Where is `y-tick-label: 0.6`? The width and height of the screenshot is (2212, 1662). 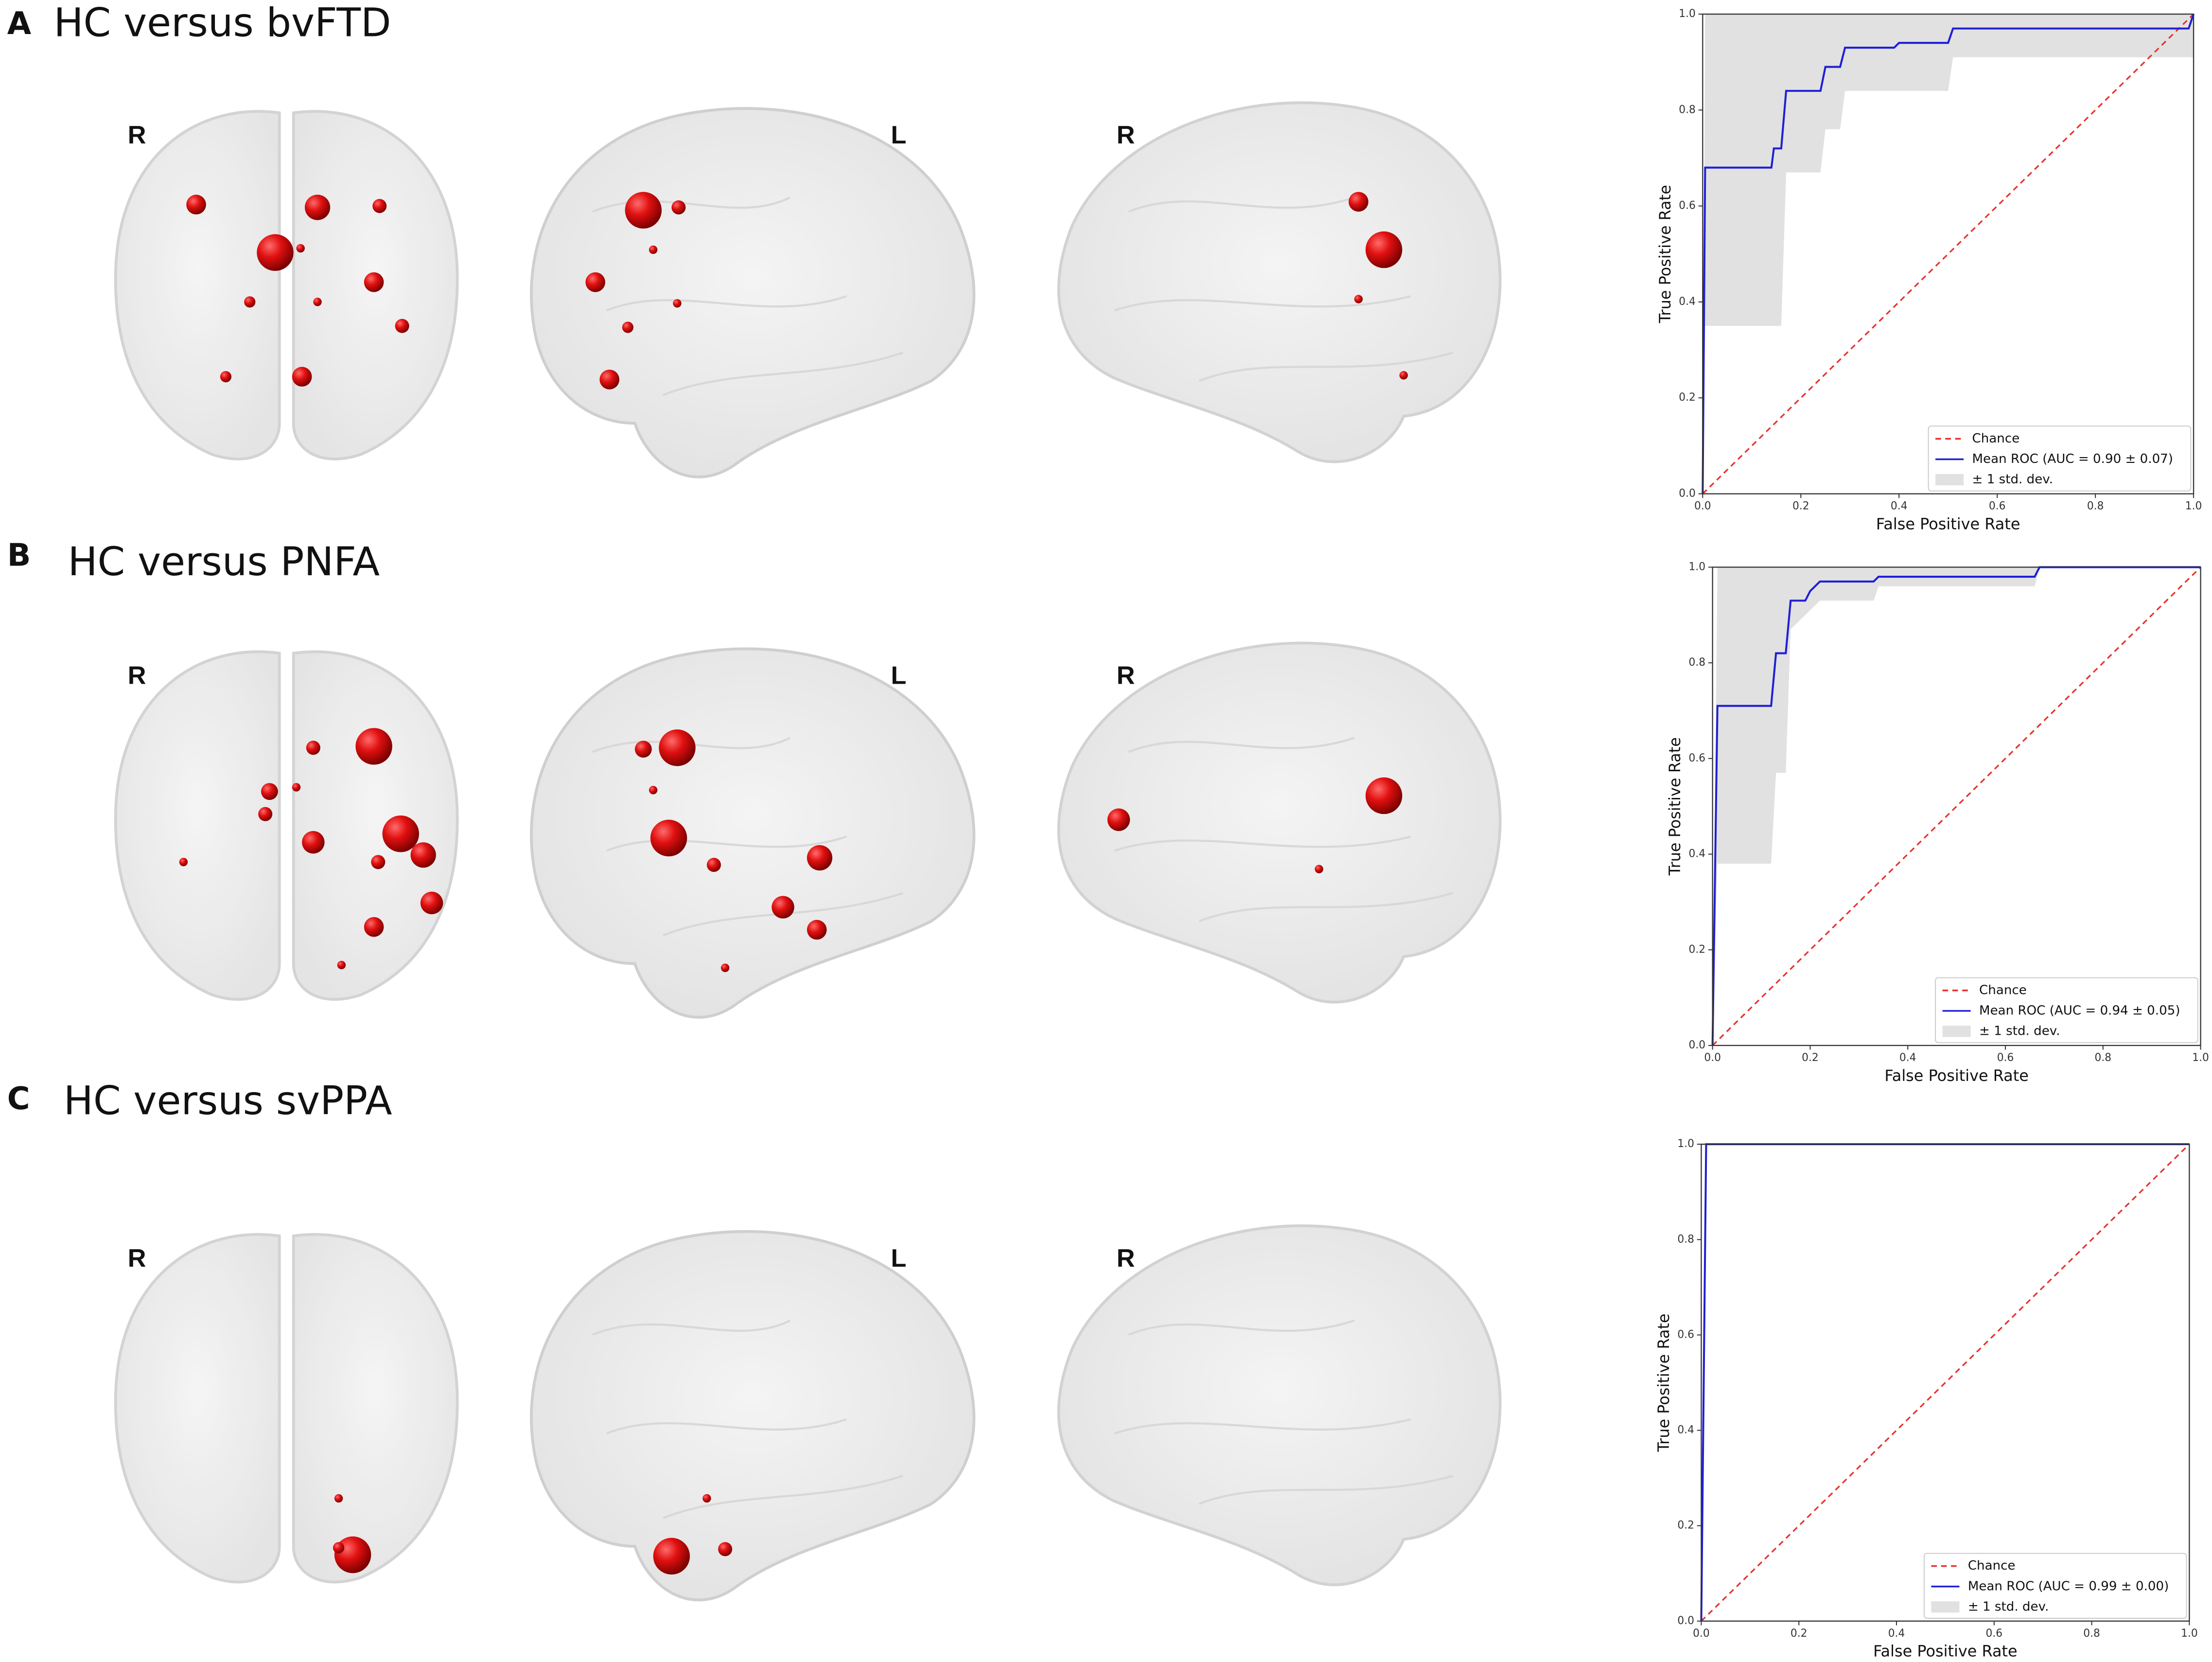 y-tick-label: 0.6 is located at coordinates (1697, 758).